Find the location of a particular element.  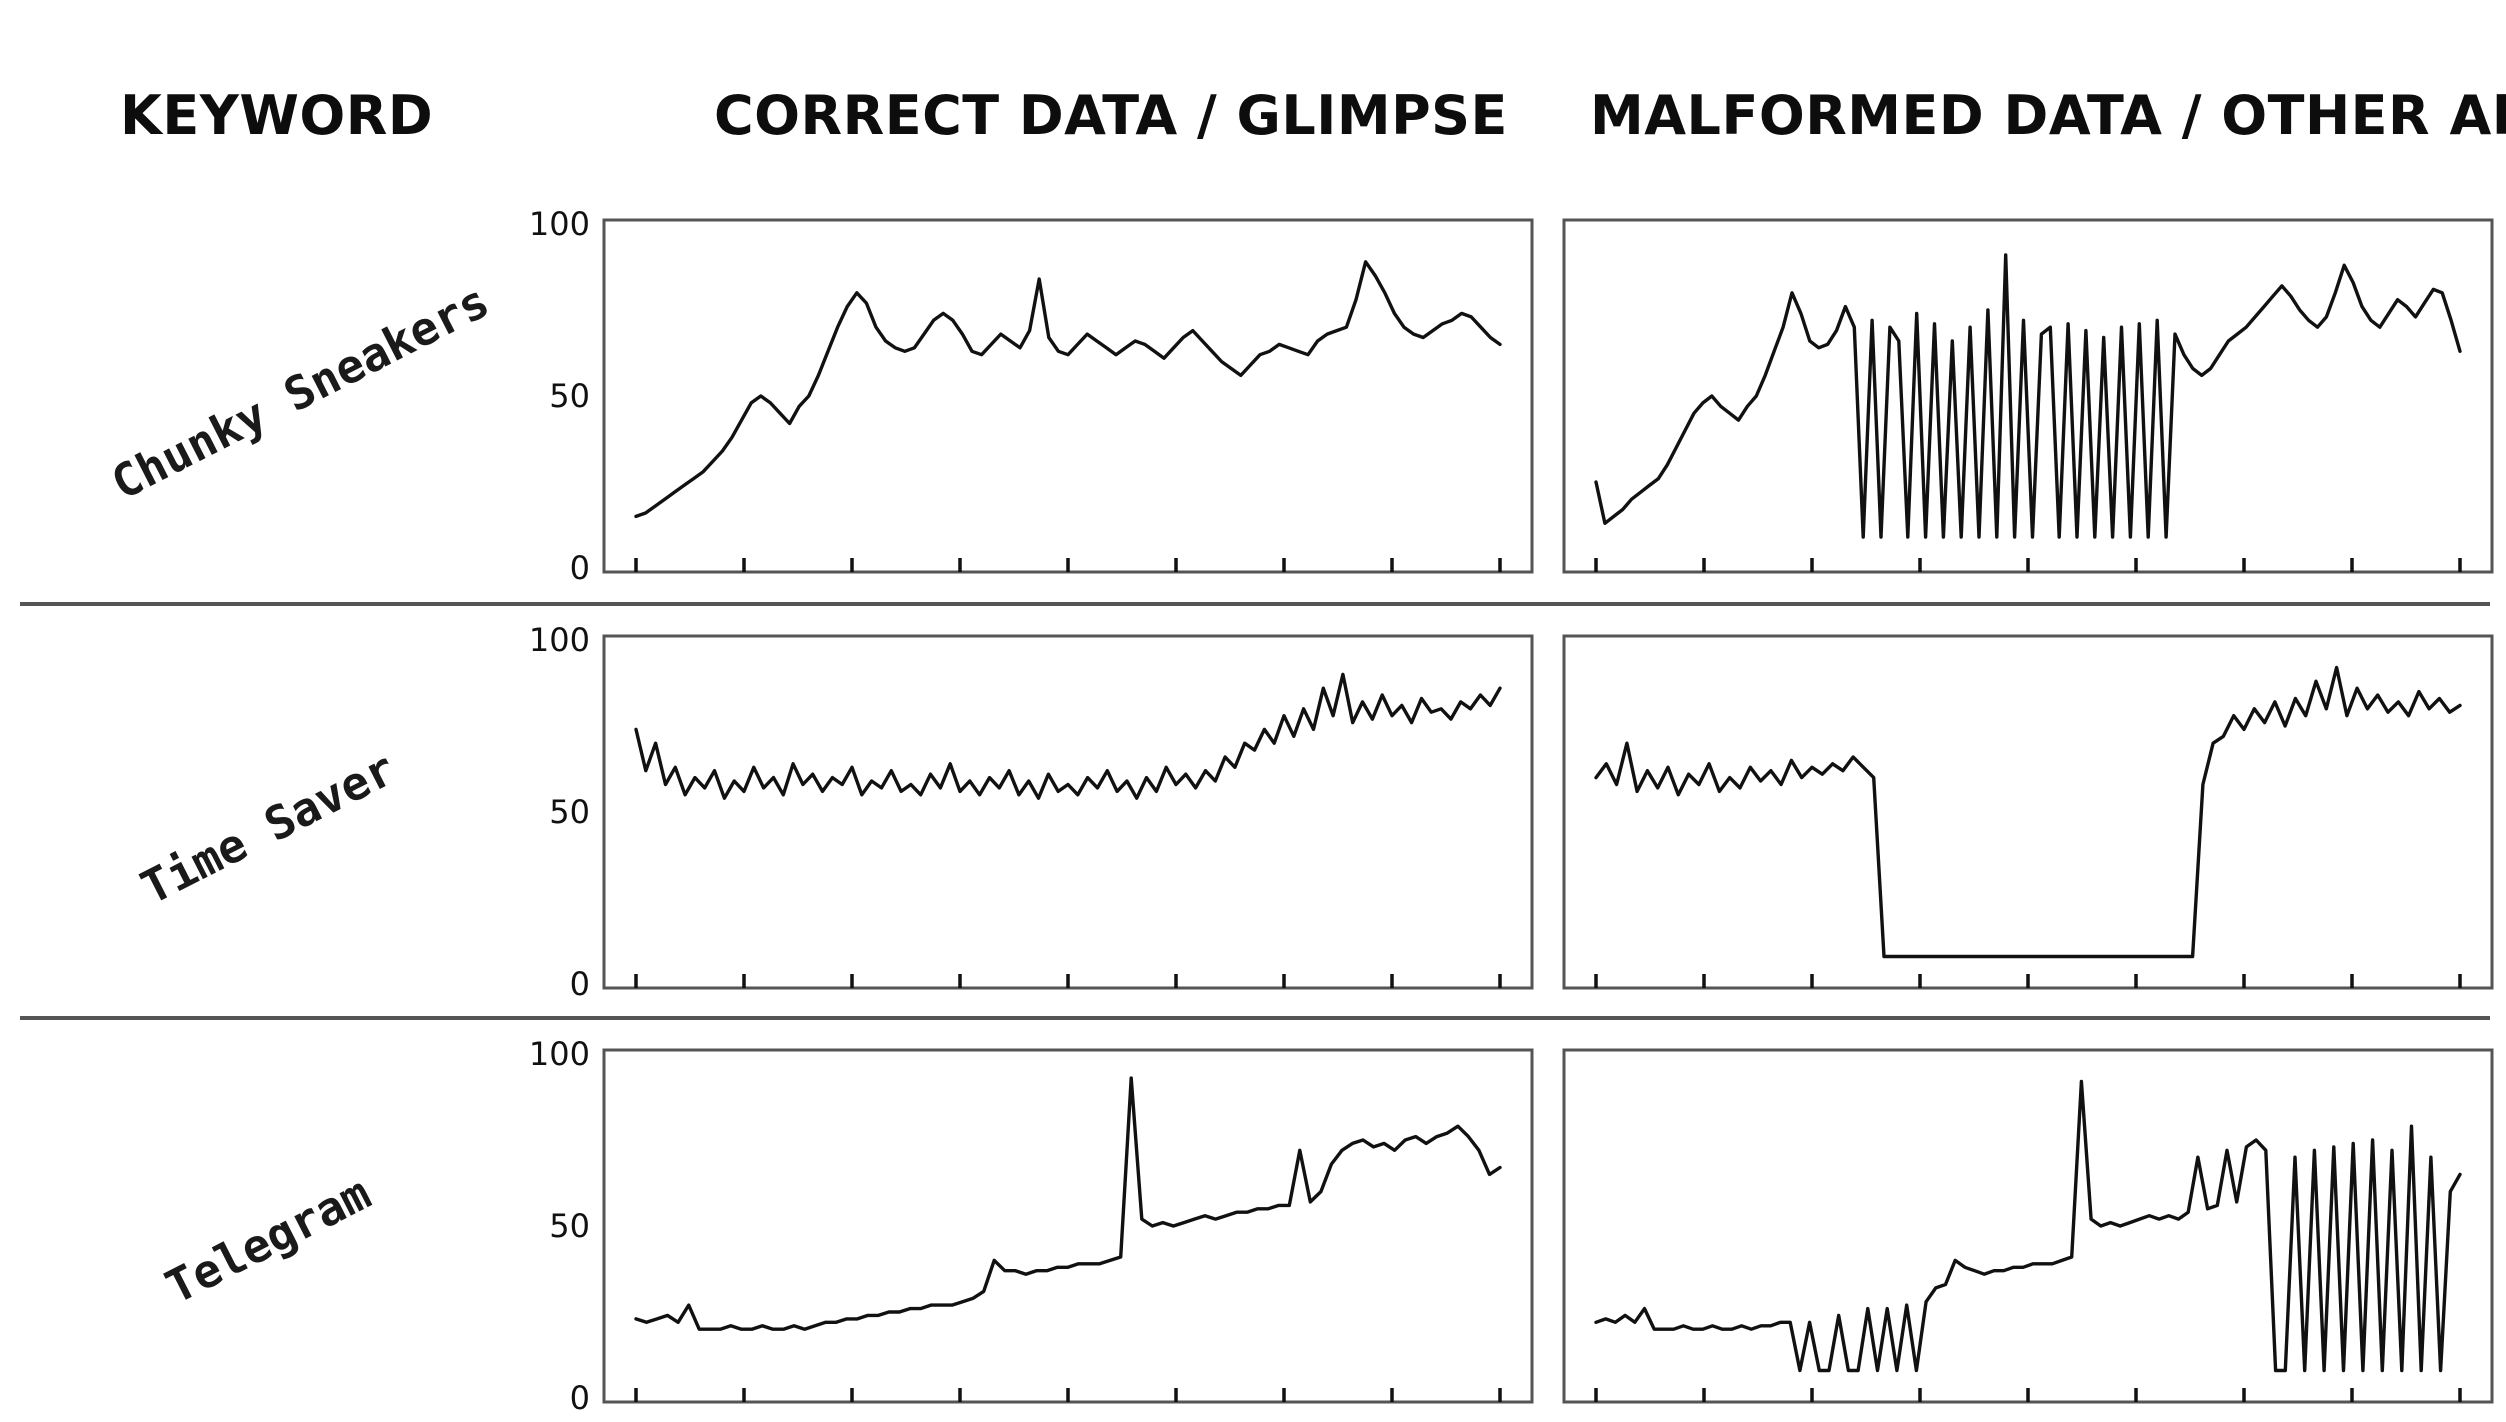

chart-time-saver-malformed is located at coordinates (2028, 812).